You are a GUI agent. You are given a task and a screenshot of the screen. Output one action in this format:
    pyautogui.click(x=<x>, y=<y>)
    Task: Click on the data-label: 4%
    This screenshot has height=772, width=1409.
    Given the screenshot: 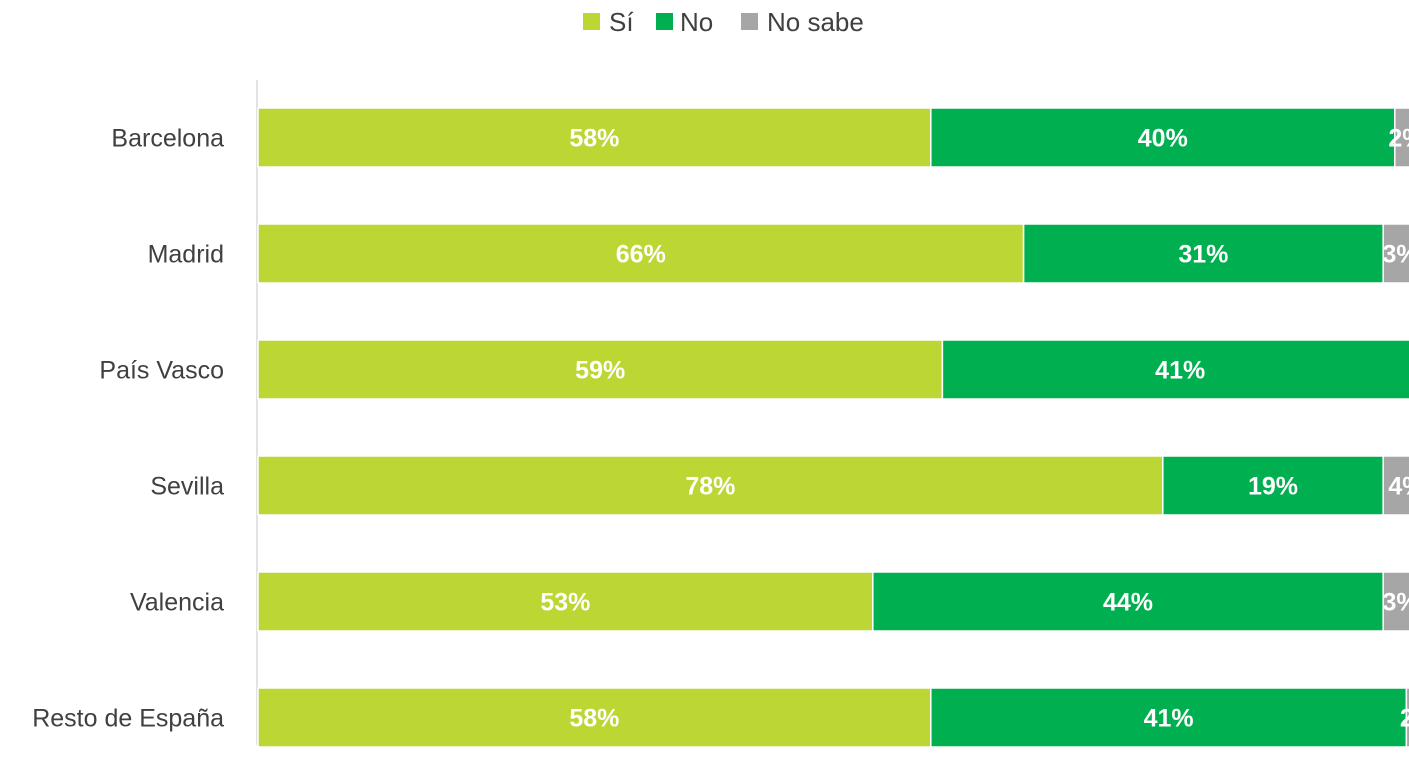 What is the action you would take?
    pyautogui.click(x=1398, y=487)
    